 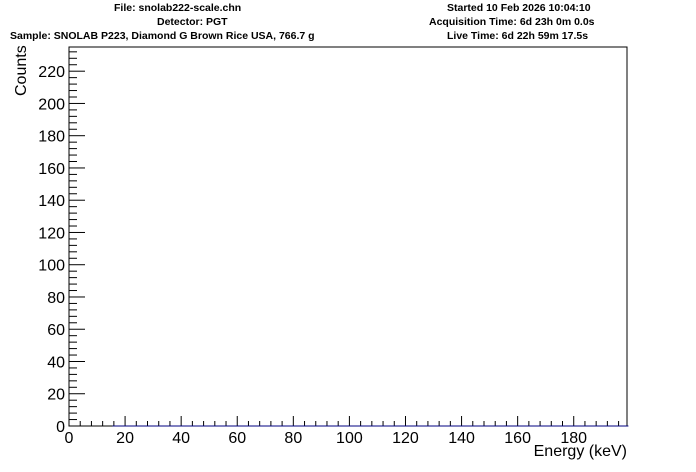 What do you see at coordinates (237, 438) in the screenshot?
I see `x-tick-label: 60` at bounding box center [237, 438].